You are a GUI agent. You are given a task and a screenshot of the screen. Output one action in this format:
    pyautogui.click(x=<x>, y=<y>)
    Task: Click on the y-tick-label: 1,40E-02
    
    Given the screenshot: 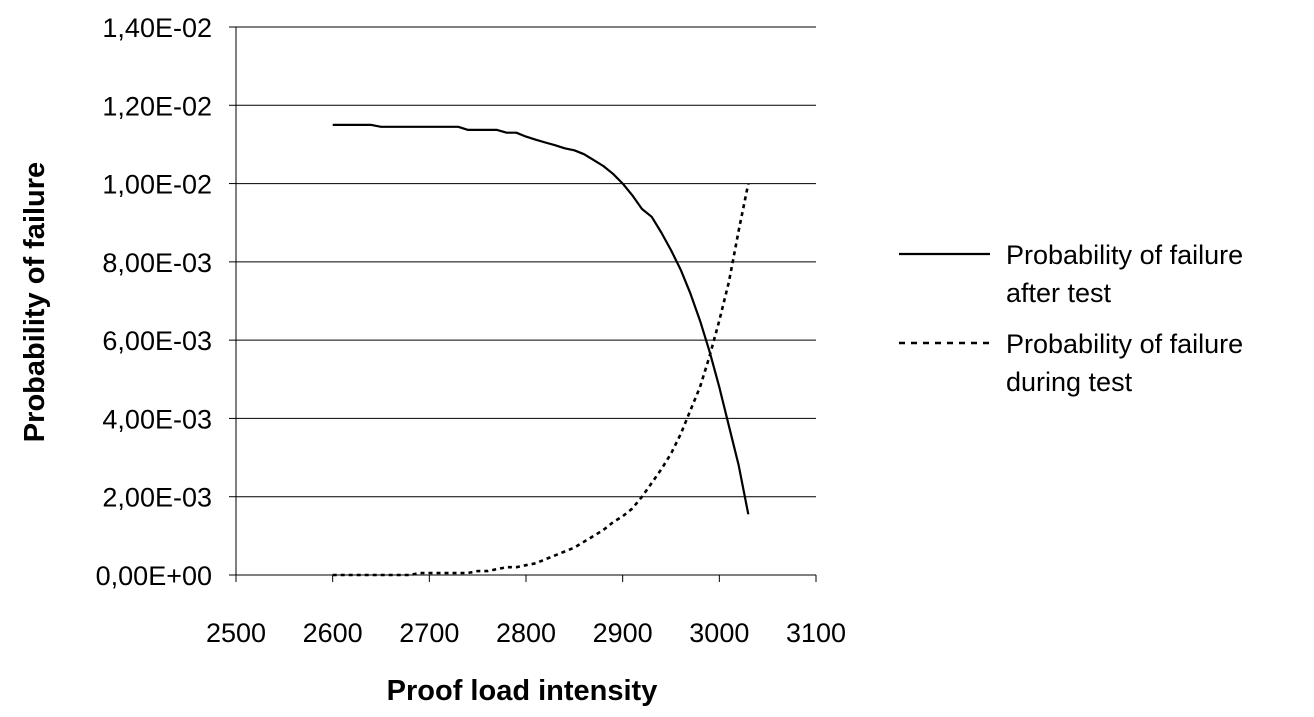 What is the action you would take?
    pyautogui.click(x=157, y=28)
    